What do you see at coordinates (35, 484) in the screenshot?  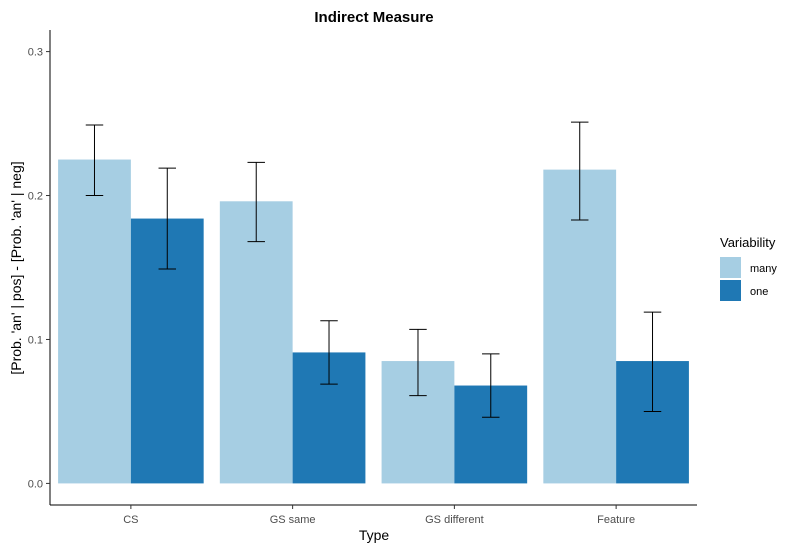 I see `y-tick-label-0: 0.0` at bounding box center [35, 484].